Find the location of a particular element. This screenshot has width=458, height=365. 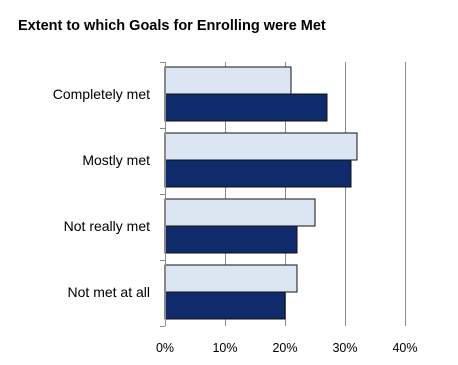

tick-labels: 0% 10% 20% 30% 40% is located at coordinates (287, 348).